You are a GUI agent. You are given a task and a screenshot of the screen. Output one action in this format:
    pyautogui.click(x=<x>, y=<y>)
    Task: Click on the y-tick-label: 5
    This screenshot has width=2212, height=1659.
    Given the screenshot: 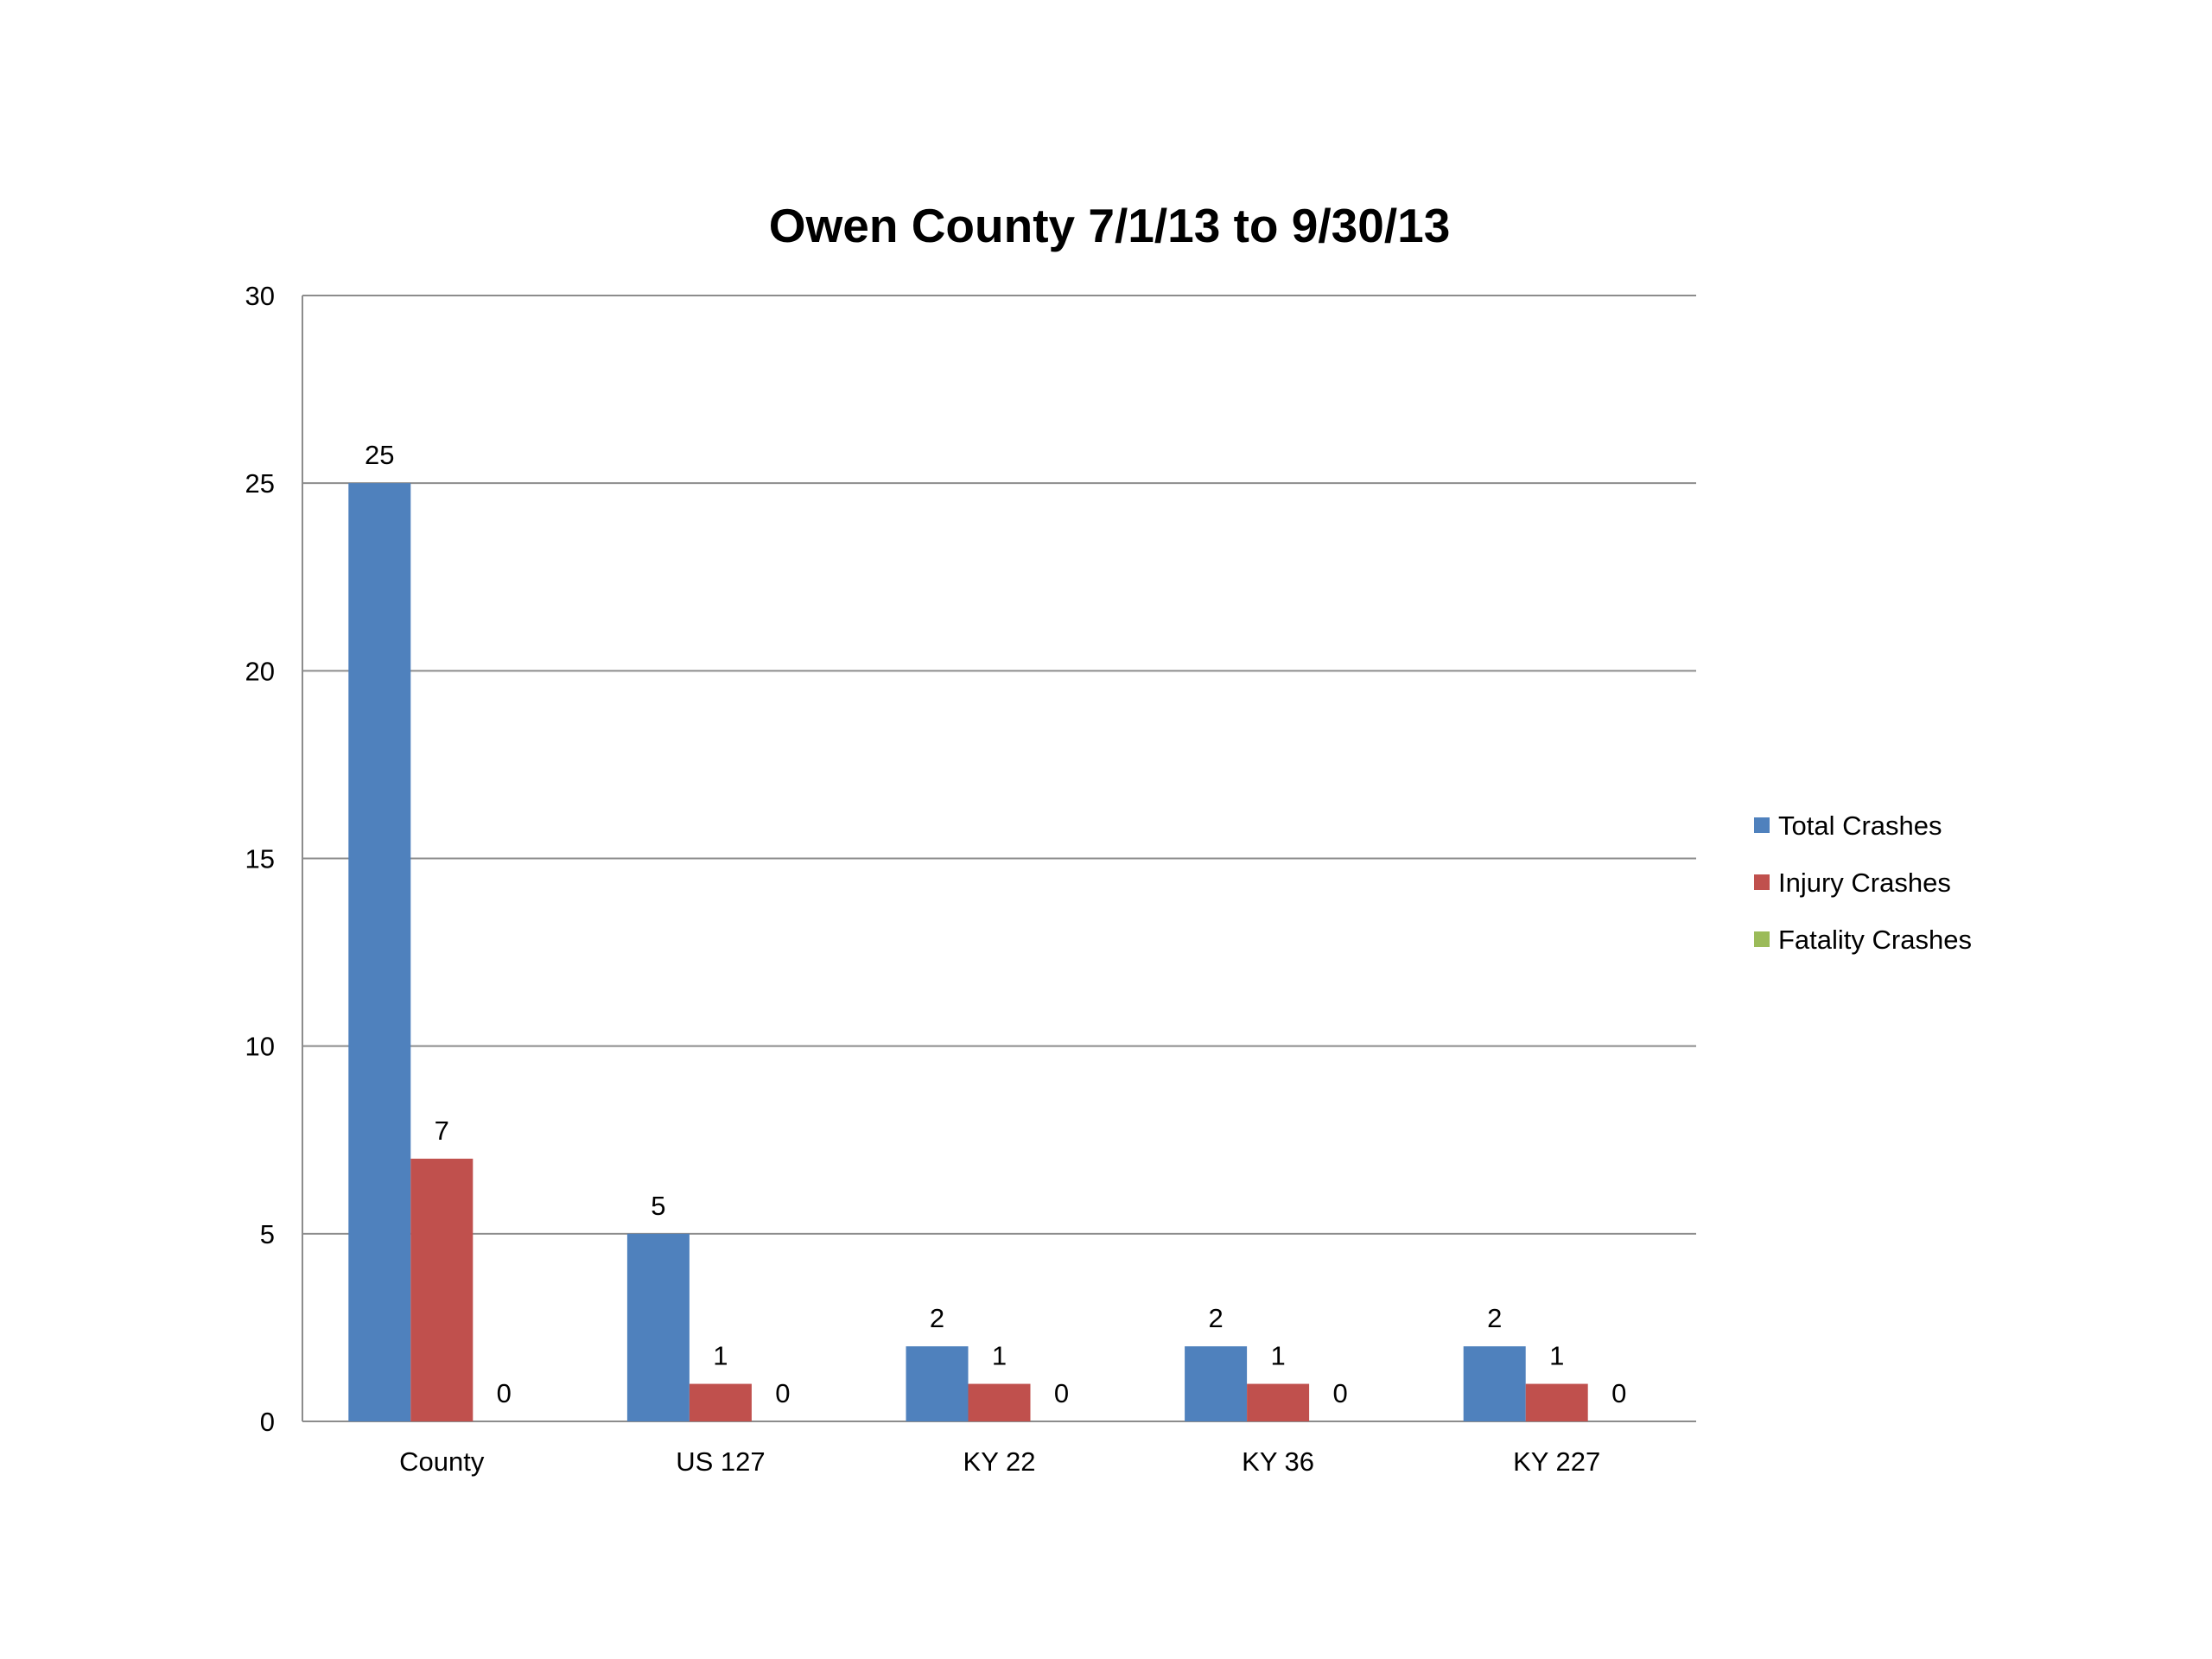 What is the action you would take?
    pyautogui.click(x=267, y=1234)
    